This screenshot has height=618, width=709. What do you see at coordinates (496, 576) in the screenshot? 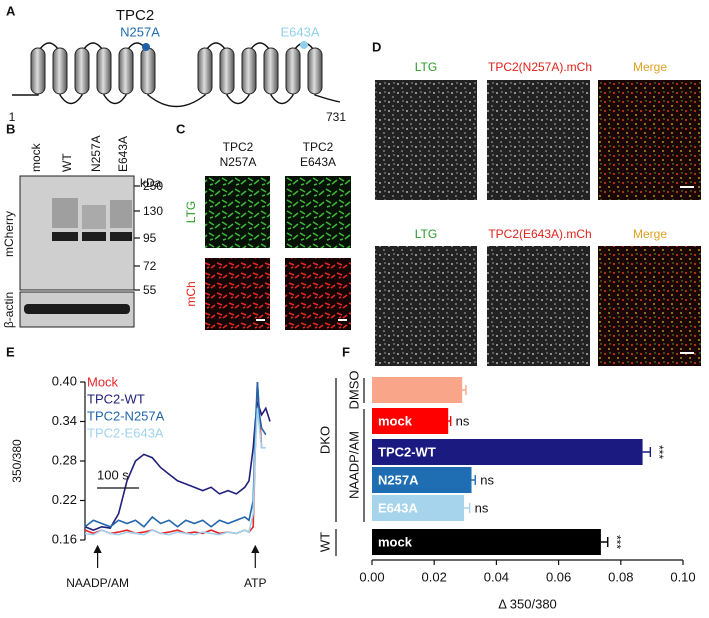
I see `x-tick-label: 0.04` at bounding box center [496, 576].